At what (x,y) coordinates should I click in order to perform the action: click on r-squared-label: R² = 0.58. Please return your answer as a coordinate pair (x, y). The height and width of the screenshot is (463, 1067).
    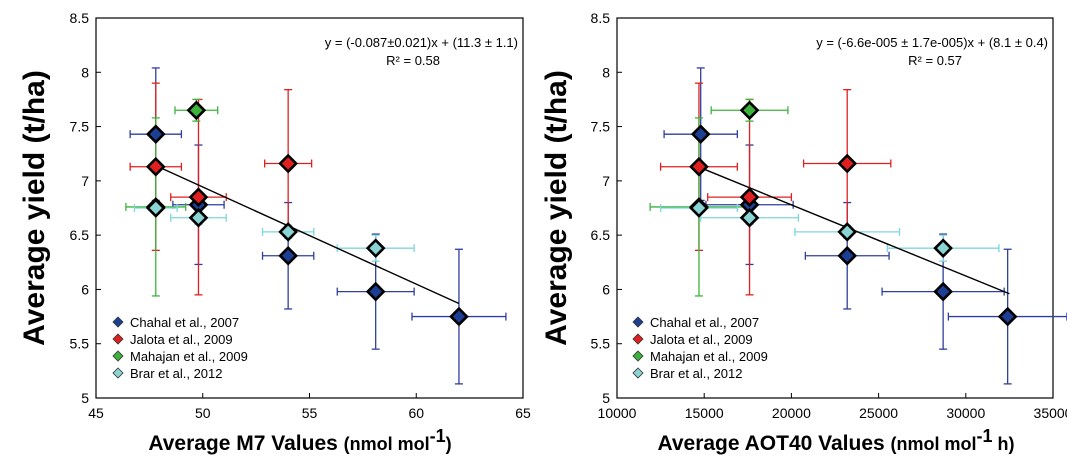
    Looking at the image, I should click on (413, 60).